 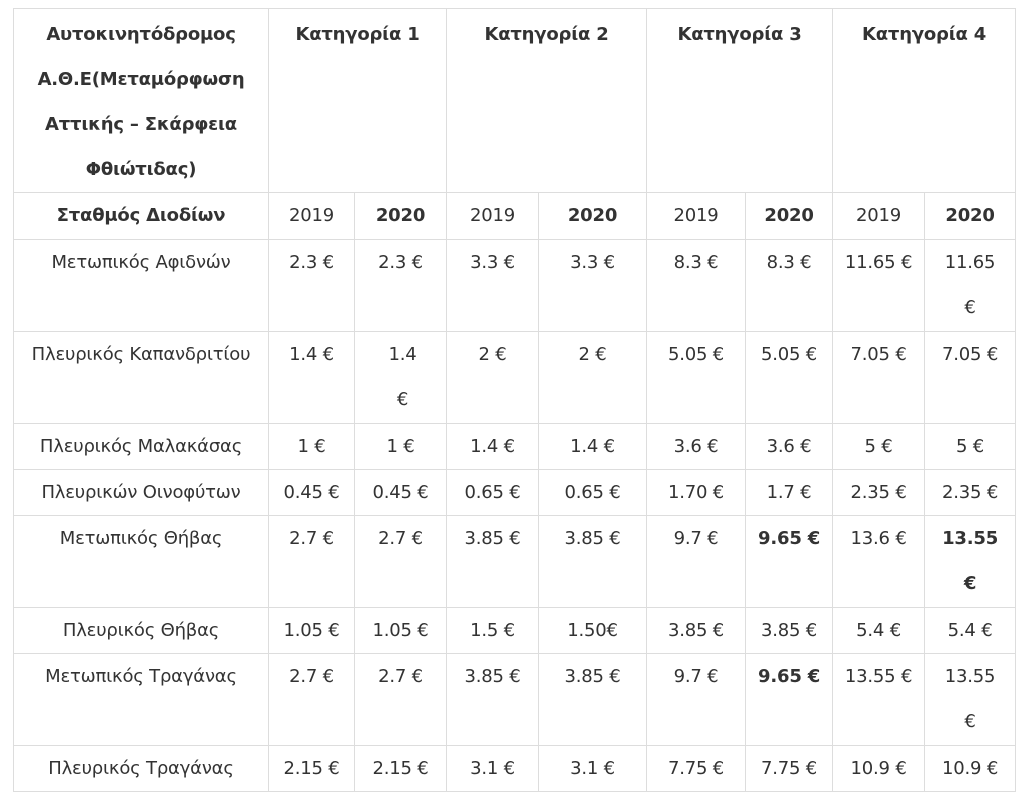 I want to click on category-1-header: Κατηγορία 1, so click(x=357, y=100).